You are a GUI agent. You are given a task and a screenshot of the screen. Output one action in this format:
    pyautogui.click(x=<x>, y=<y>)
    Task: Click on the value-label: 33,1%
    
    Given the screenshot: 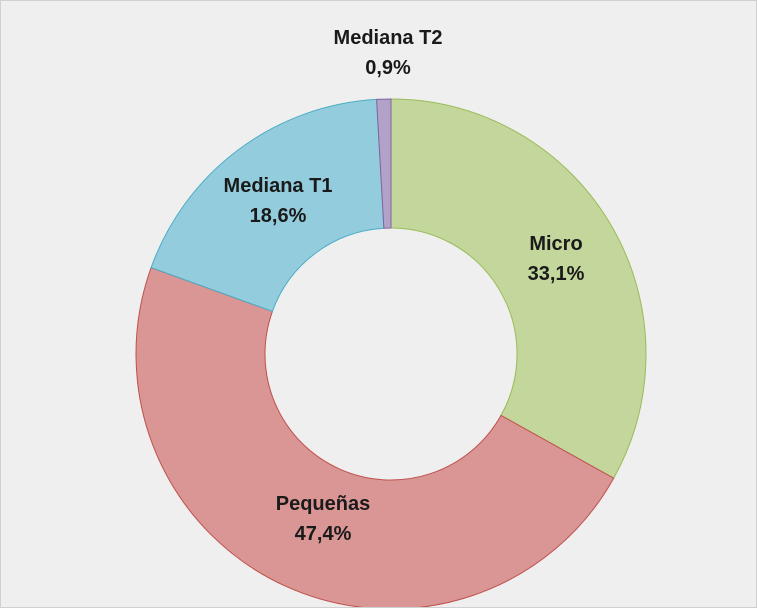 What is the action you would take?
    pyautogui.click(x=556, y=274)
    